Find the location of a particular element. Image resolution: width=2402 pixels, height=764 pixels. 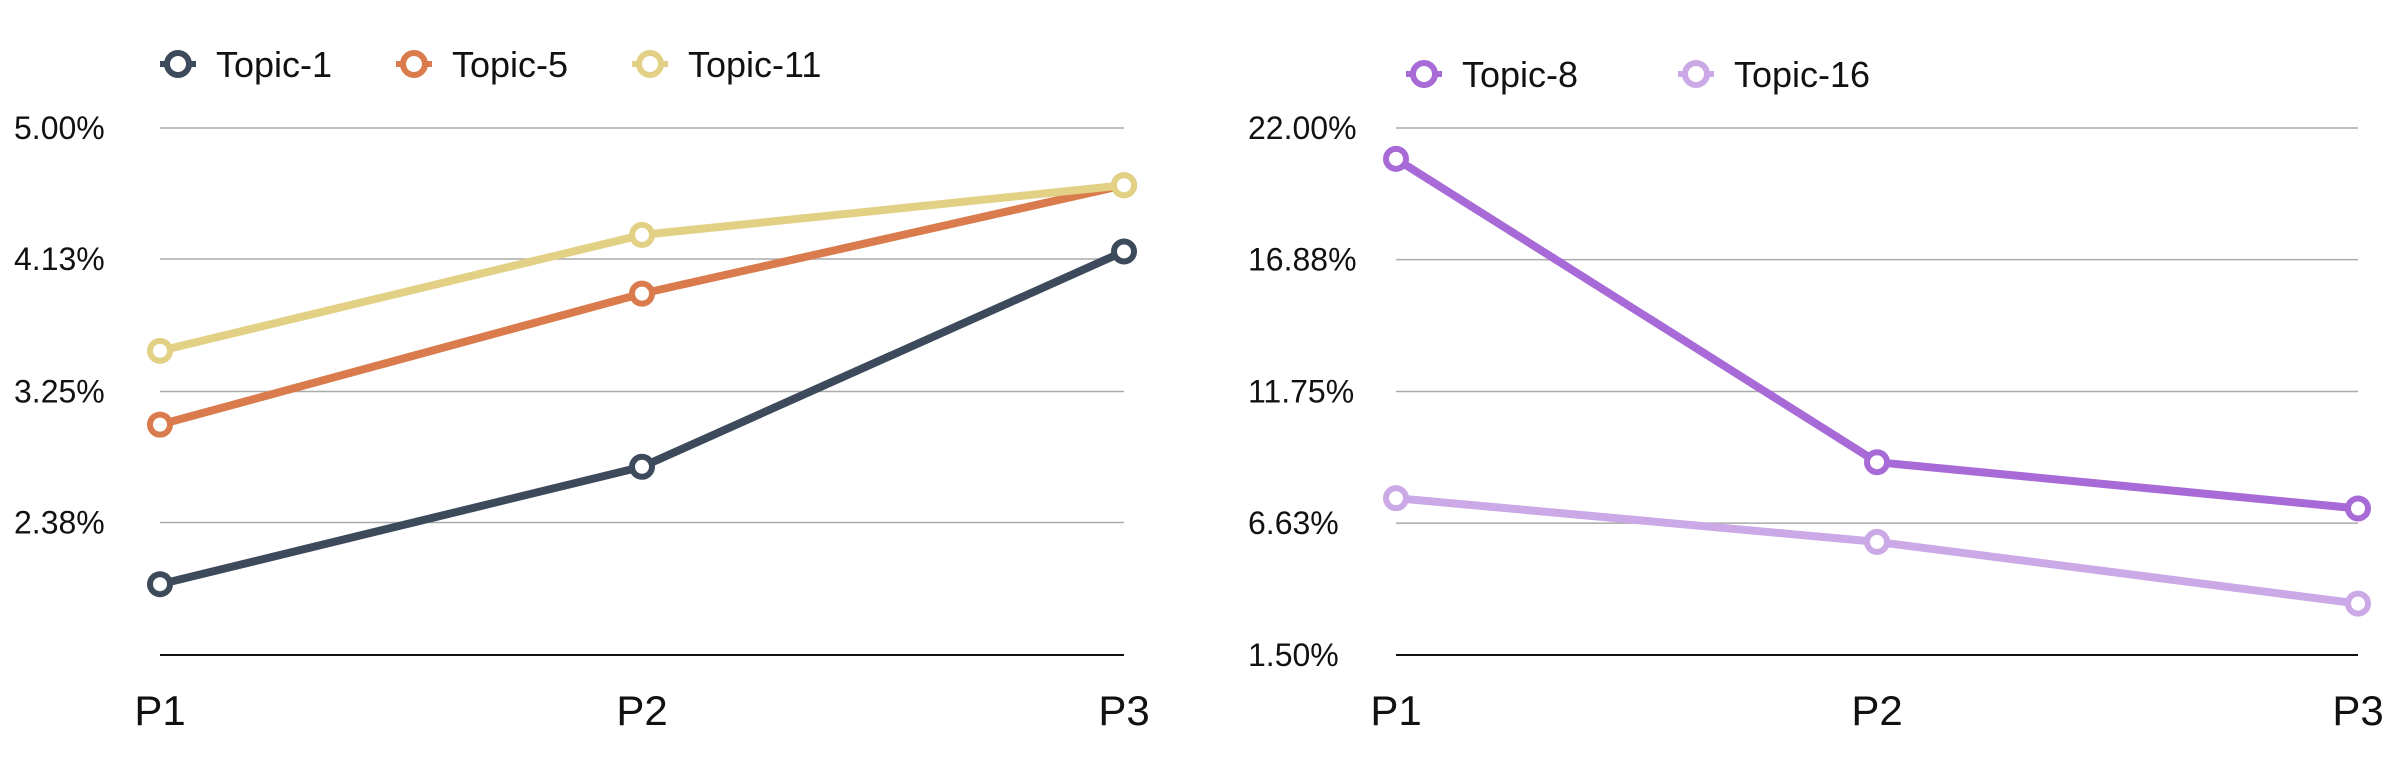

y-tick-label: 11.75% is located at coordinates (1301, 392).